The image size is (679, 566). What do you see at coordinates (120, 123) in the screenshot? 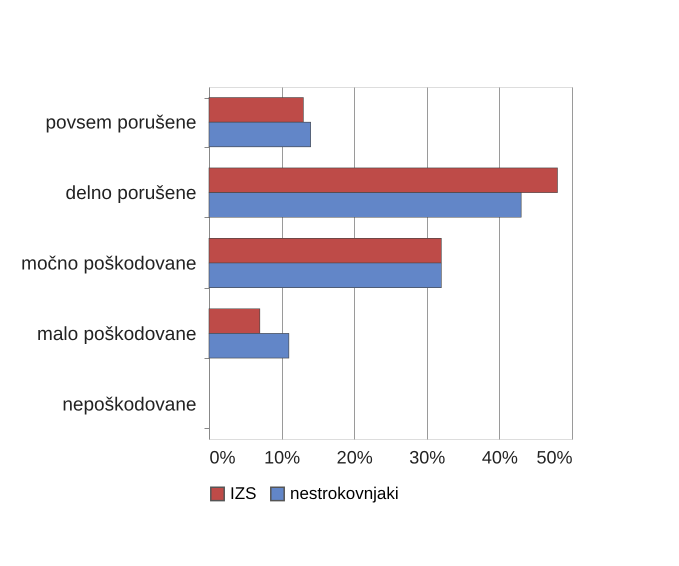
I see `y-tick-label: povsem porušene` at bounding box center [120, 123].